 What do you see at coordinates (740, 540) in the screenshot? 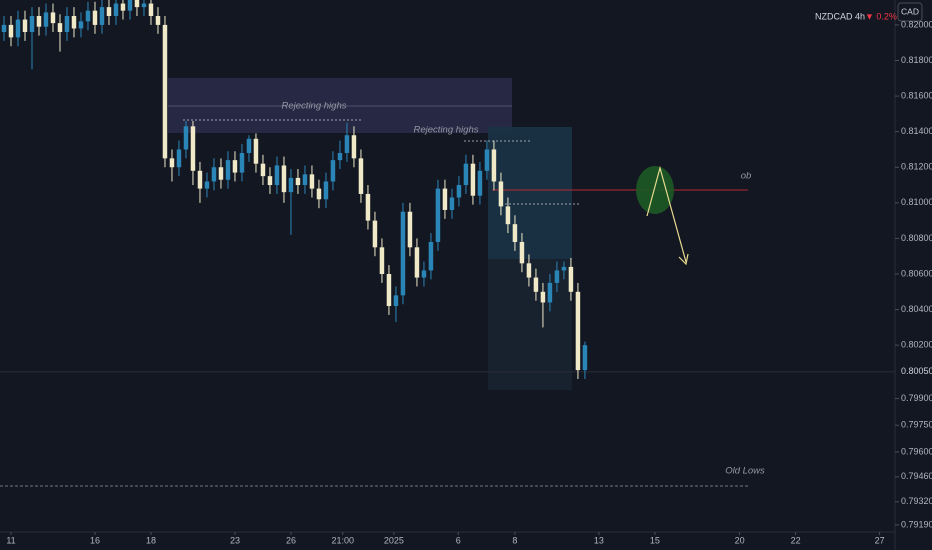
I see `x-tick-label: 20` at bounding box center [740, 540].